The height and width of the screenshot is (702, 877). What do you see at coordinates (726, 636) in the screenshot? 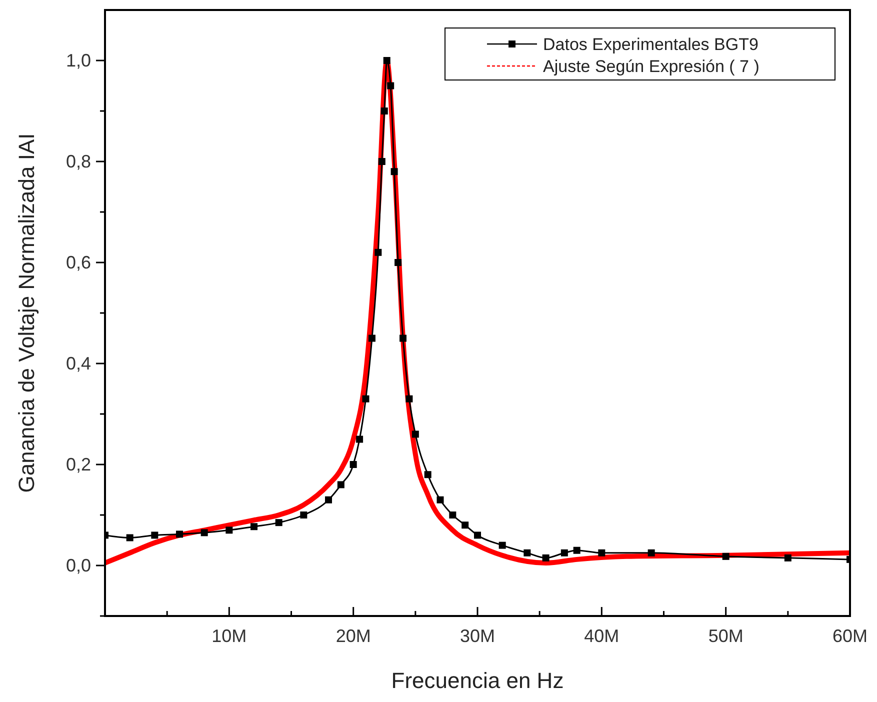
I see `x-tick-label: 50M` at bounding box center [726, 636].